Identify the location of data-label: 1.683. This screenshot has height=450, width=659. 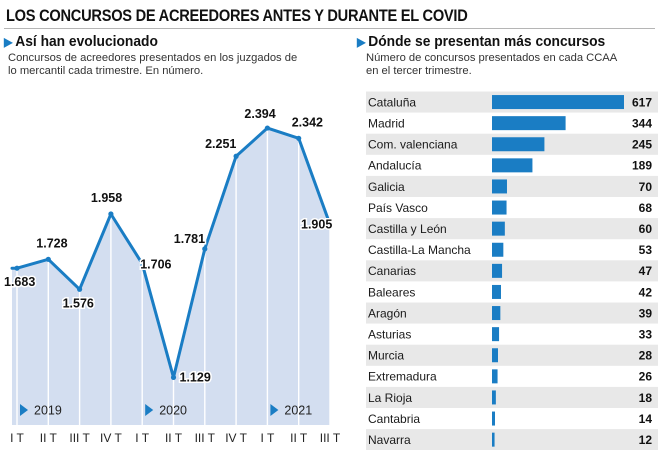
(19, 282).